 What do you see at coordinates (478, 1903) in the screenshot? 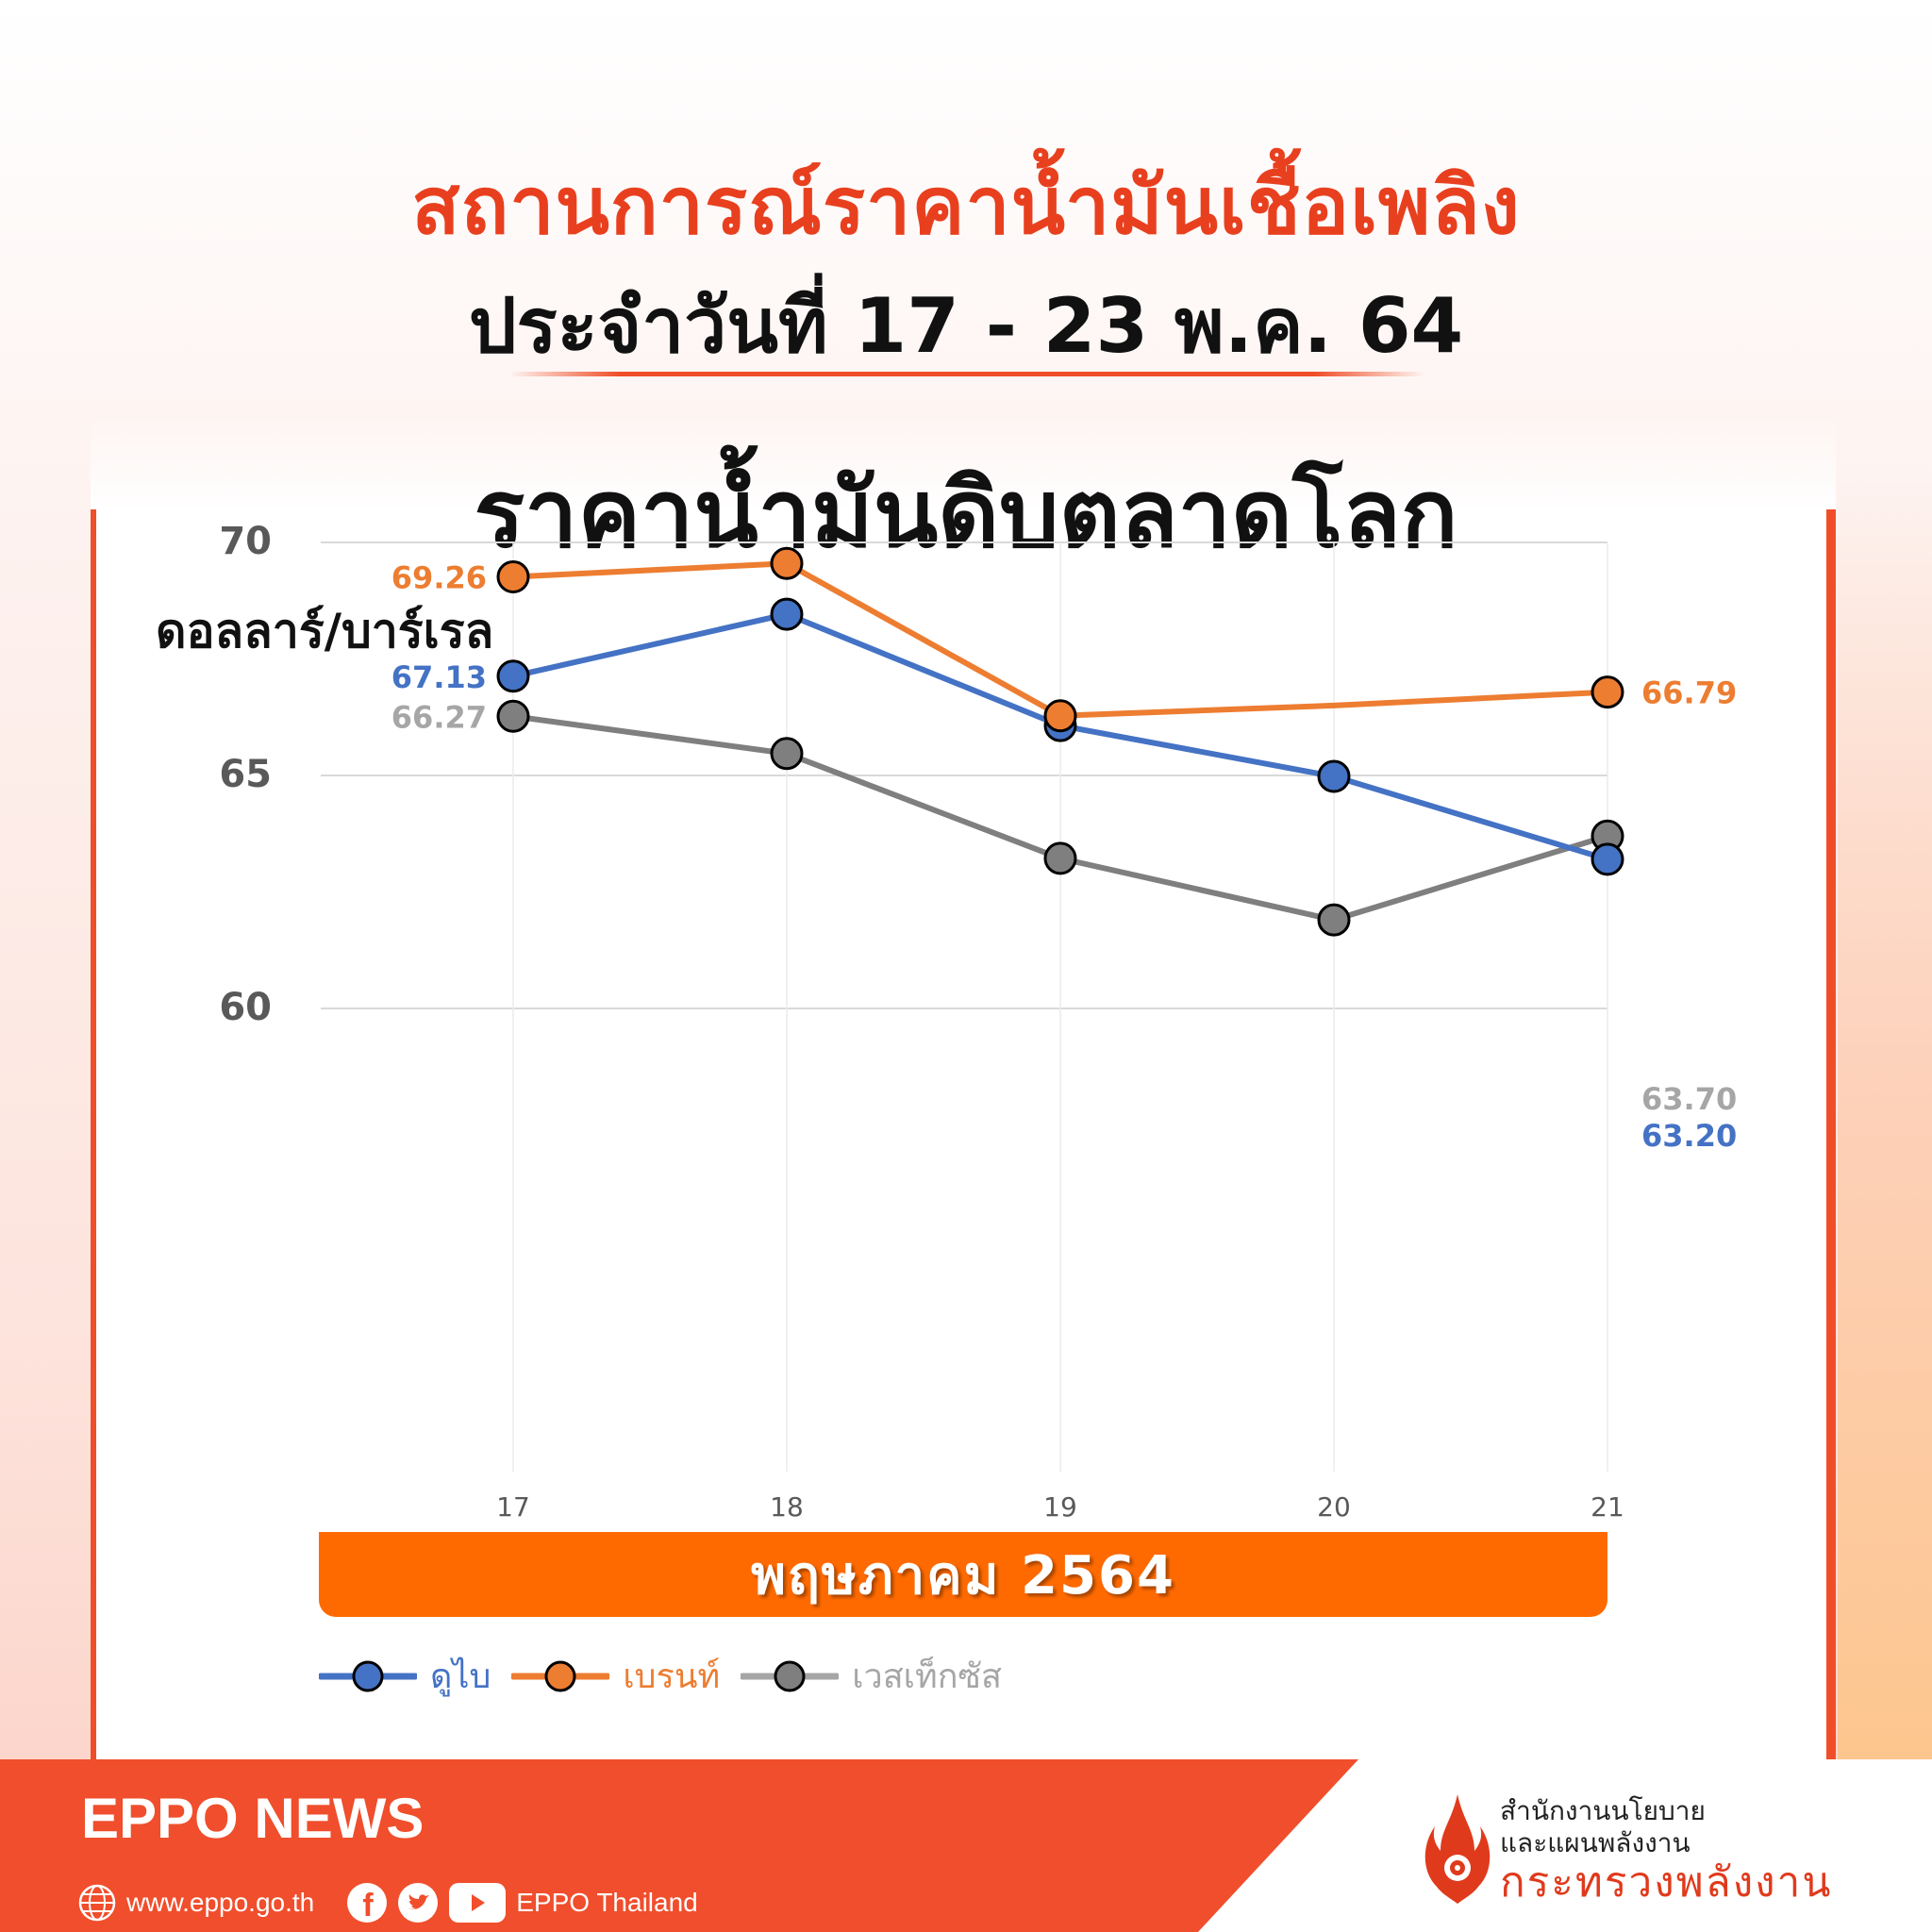
I see `youtube-icon` at bounding box center [478, 1903].